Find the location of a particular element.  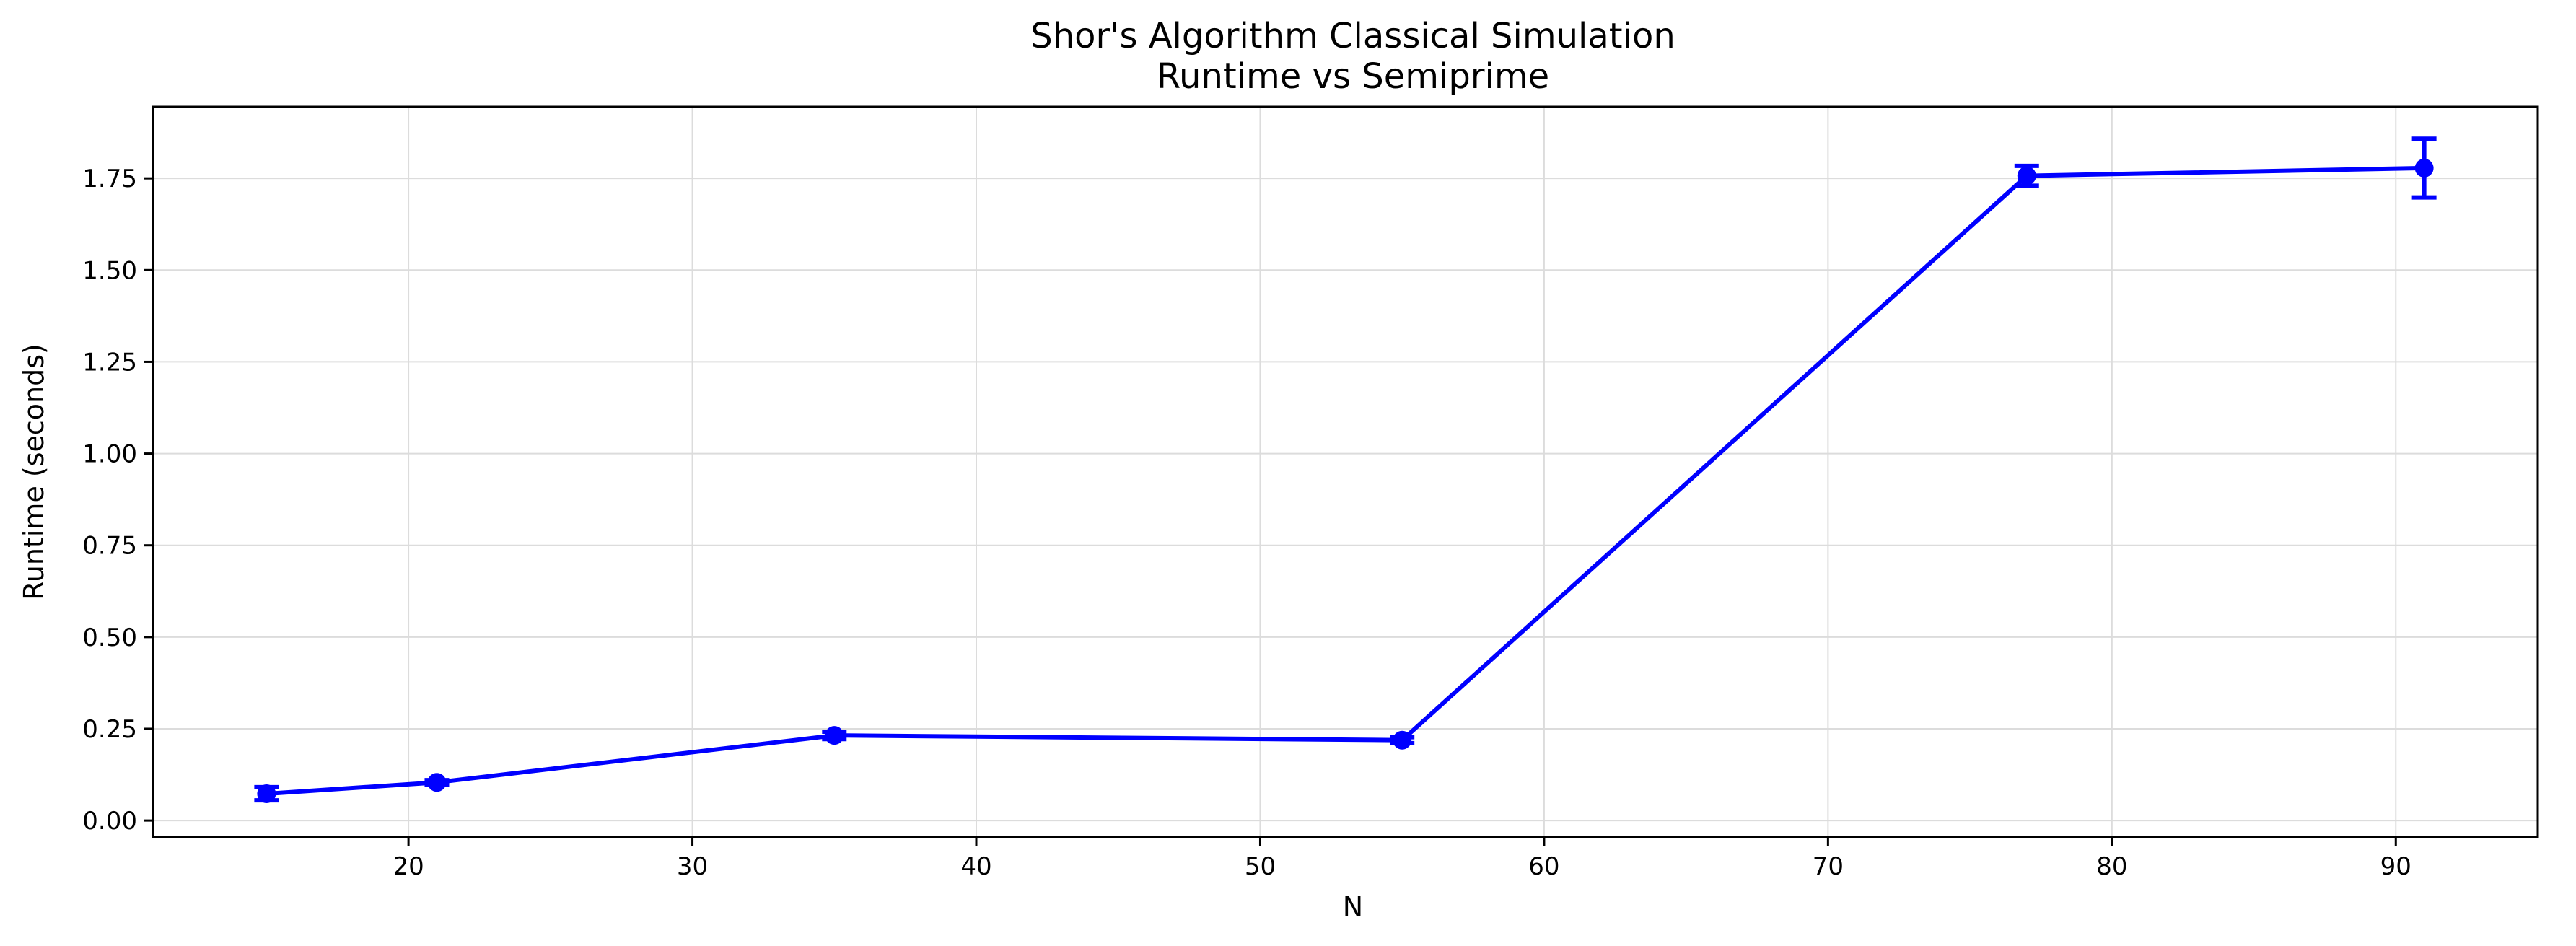

y-tick-label: 1.25 is located at coordinates (109, 362).